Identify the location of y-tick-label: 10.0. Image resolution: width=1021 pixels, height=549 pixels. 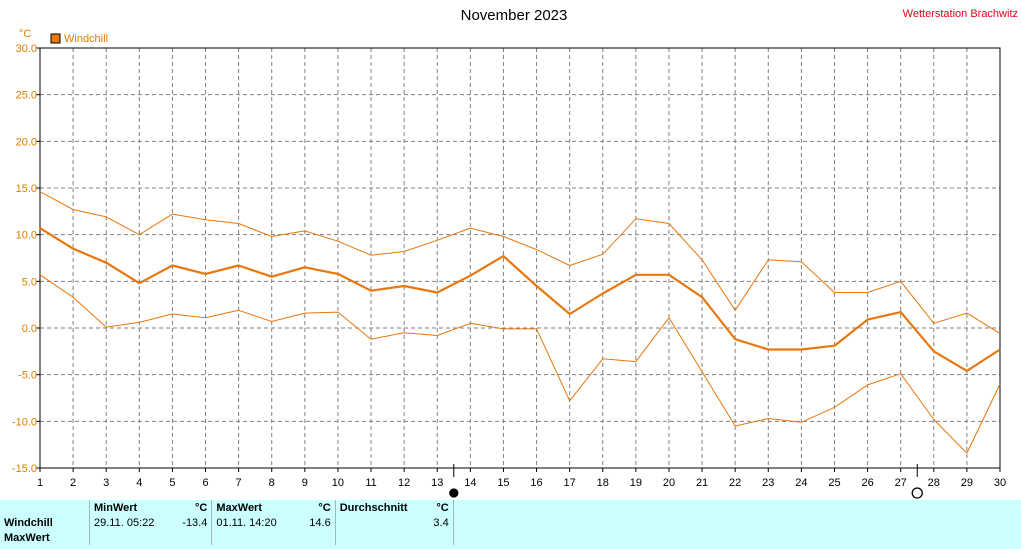
(26, 236).